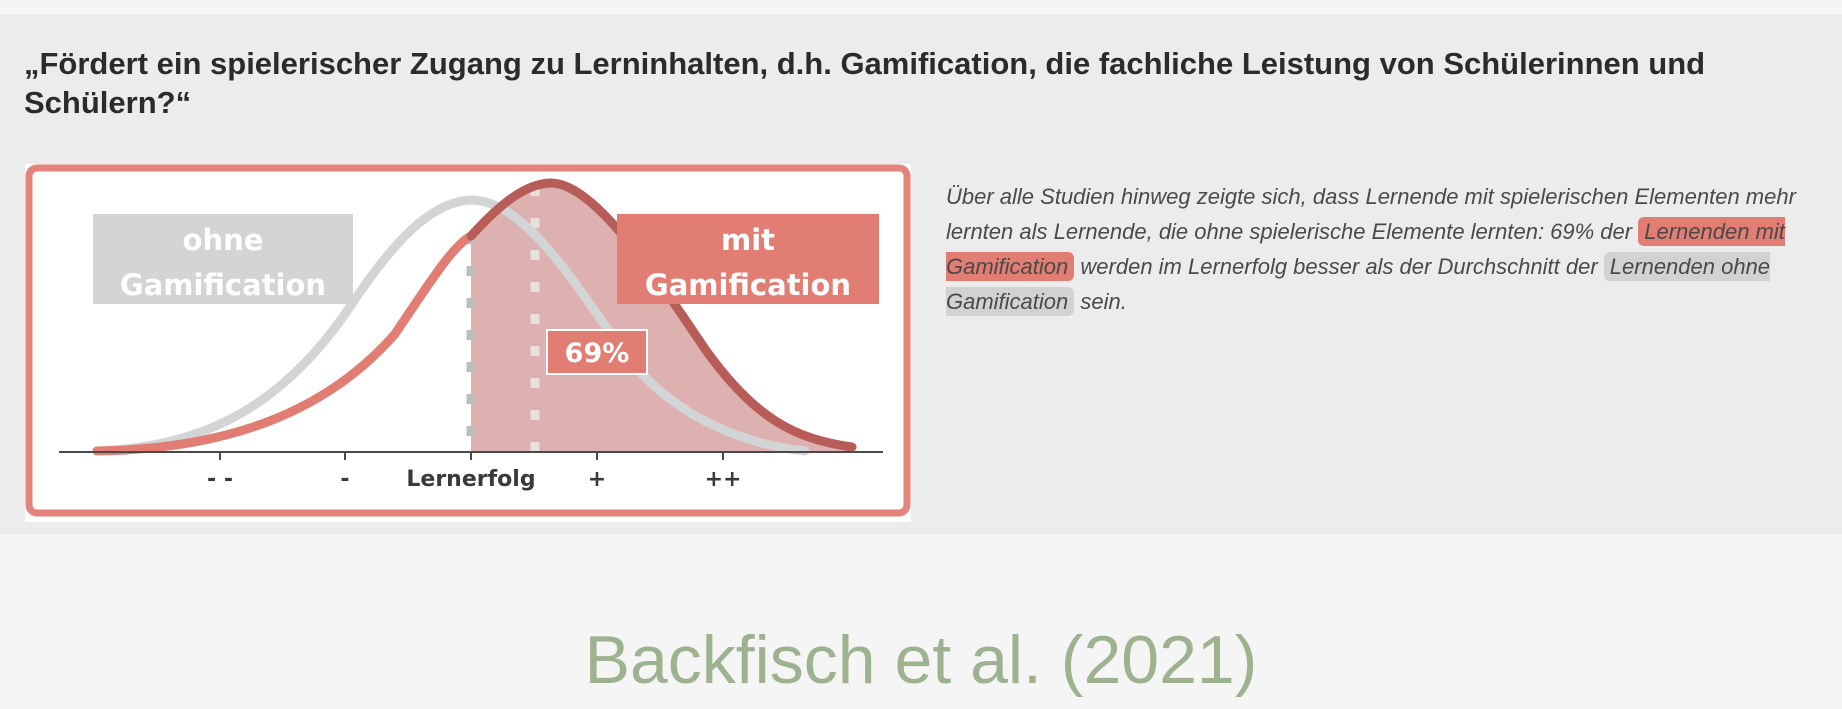 The height and width of the screenshot is (709, 1842). What do you see at coordinates (344, 479) in the screenshot?
I see `tick-label-minus: -` at bounding box center [344, 479].